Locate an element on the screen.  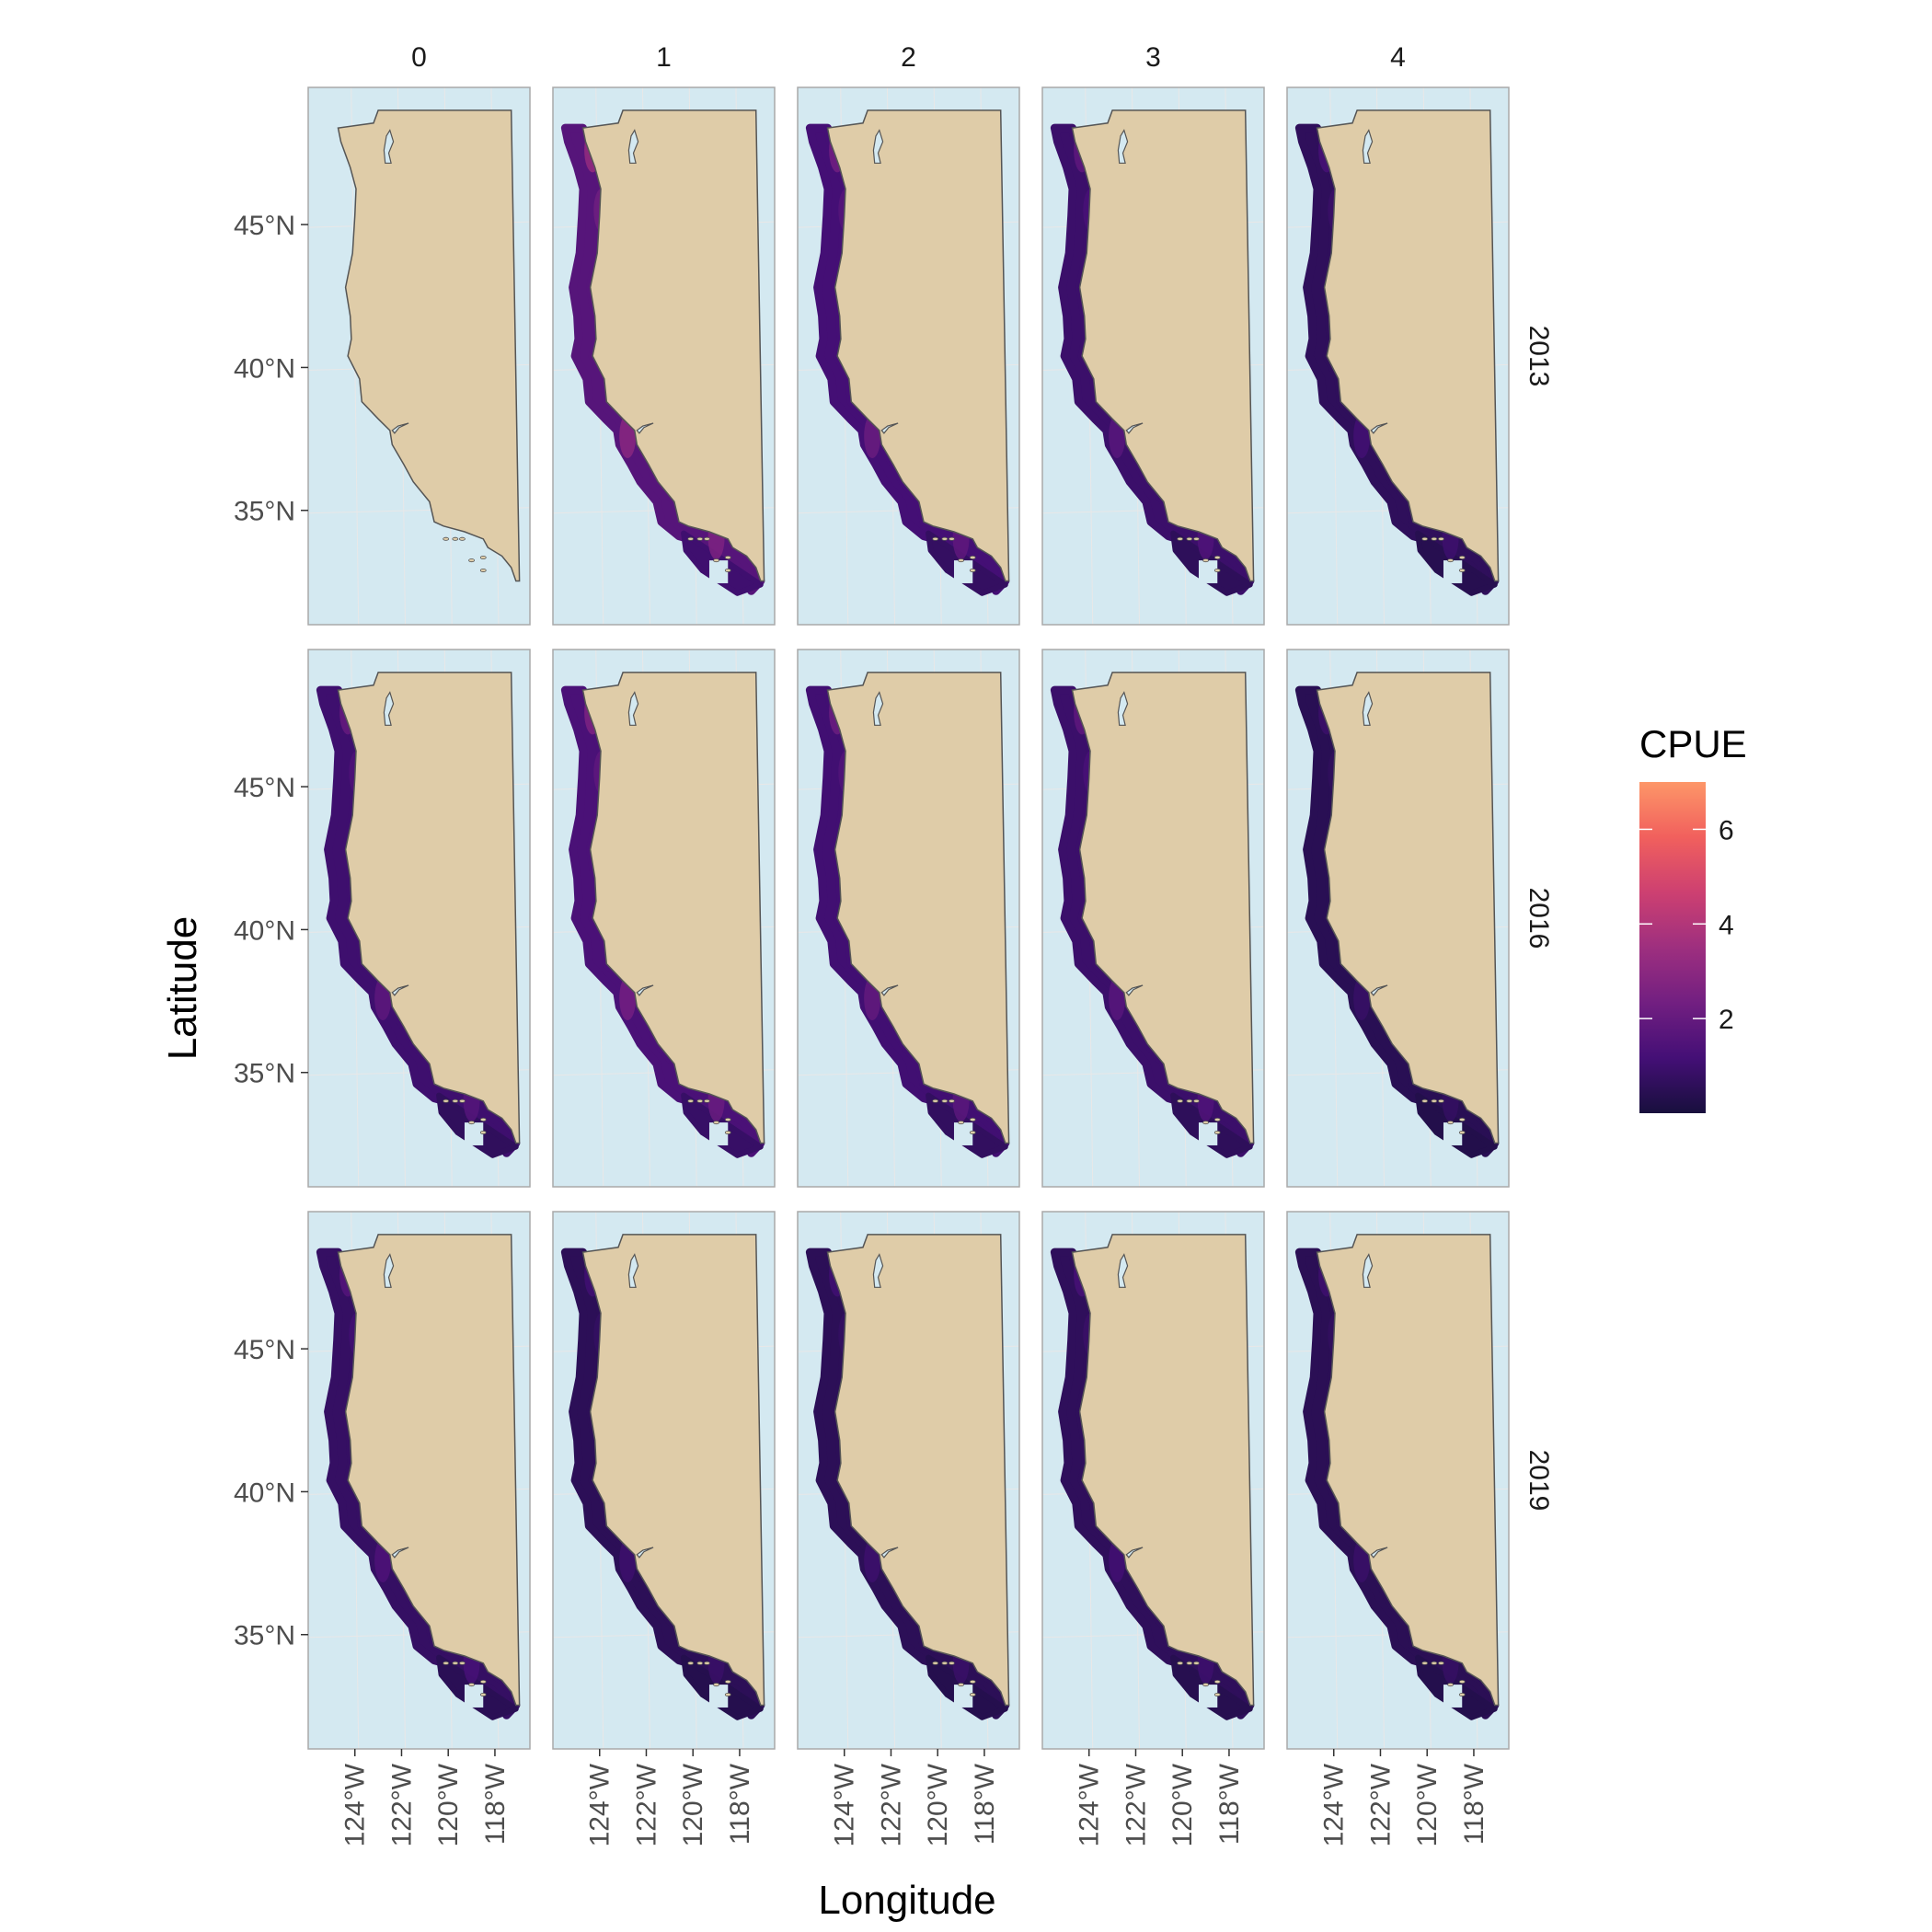
legend-title: CPUE is located at coordinates (1693, 743).